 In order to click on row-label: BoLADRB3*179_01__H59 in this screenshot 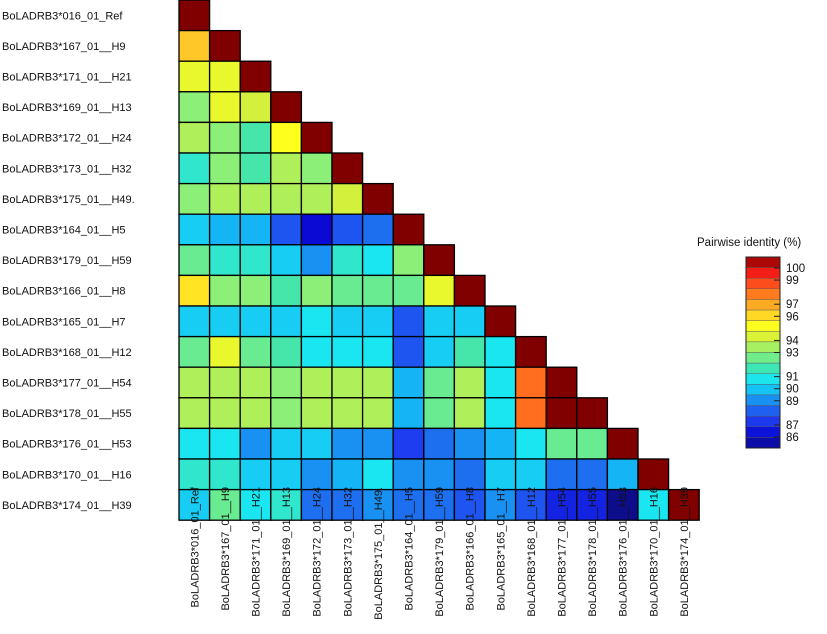, I will do `click(67, 261)`.